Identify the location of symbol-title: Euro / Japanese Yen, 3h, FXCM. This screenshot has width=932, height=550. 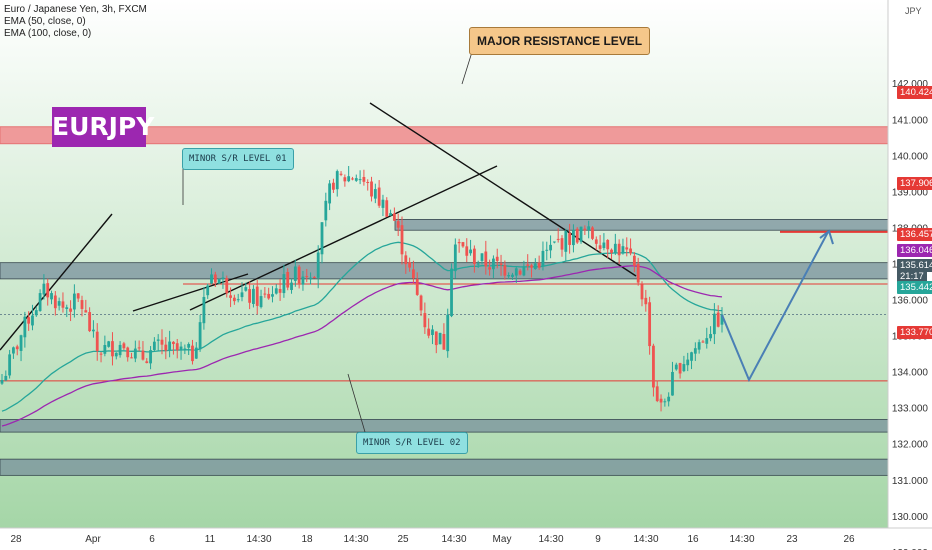
(75, 9).